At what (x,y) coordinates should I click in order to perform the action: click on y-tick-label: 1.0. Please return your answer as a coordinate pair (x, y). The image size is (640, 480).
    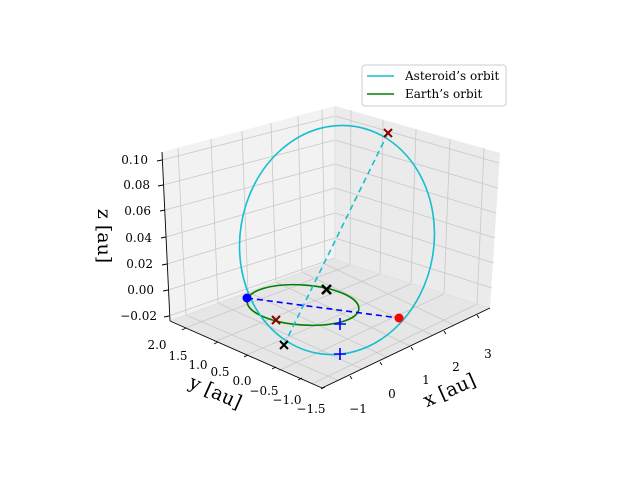
    Looking at the image, I should click on (197, 365).